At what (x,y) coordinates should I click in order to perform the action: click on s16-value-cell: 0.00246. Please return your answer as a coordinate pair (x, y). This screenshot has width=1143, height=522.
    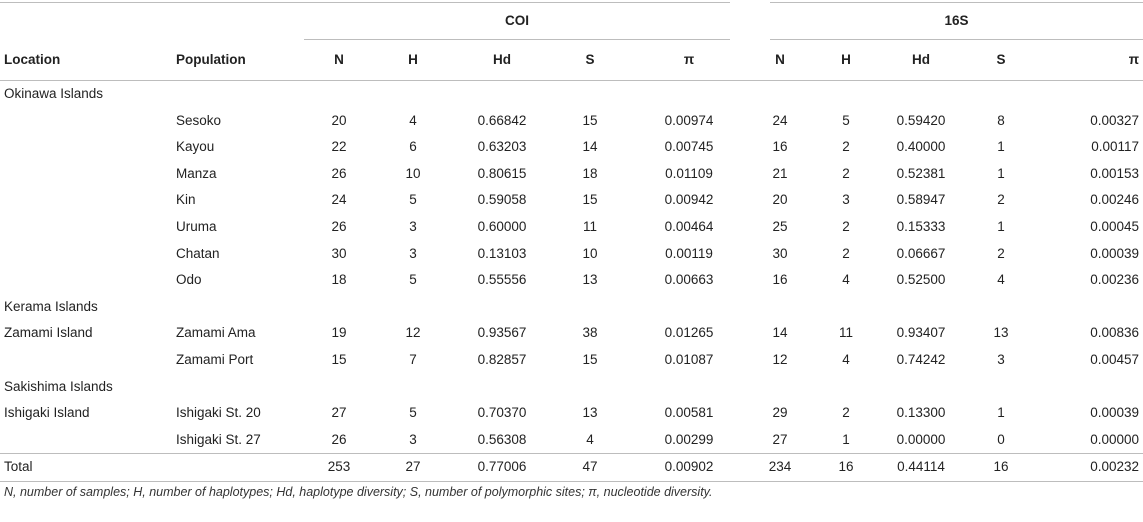
    Looking at the image, I should click on (1115, 200).